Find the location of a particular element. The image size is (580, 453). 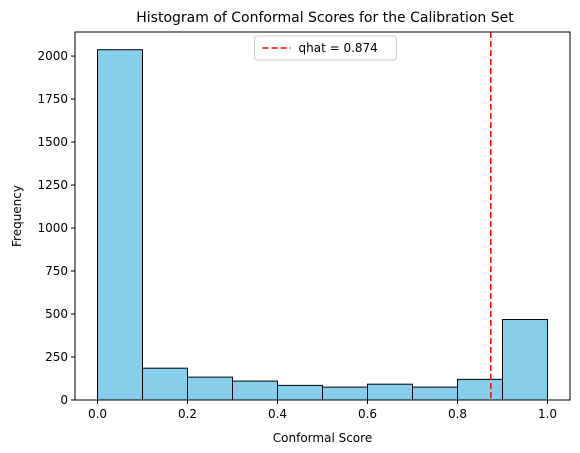

x-tick-label: 0.2 is located at coordinates (187, 414).